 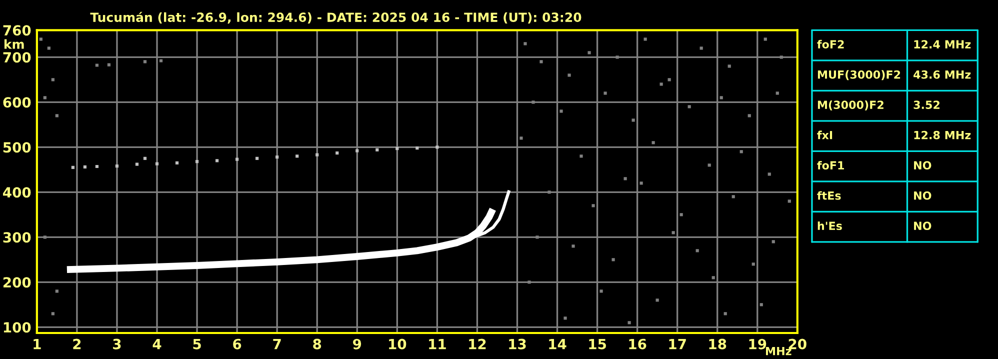 What do you see at coordinates (517, 344) in the screenshot?
I see `x-tick-label: 13` at bounding box center [517, 344].